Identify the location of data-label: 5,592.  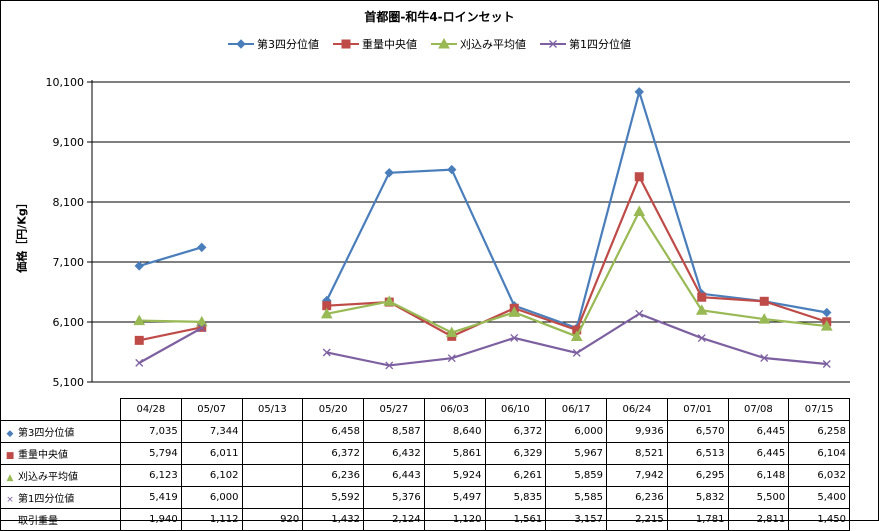
(333, 497).